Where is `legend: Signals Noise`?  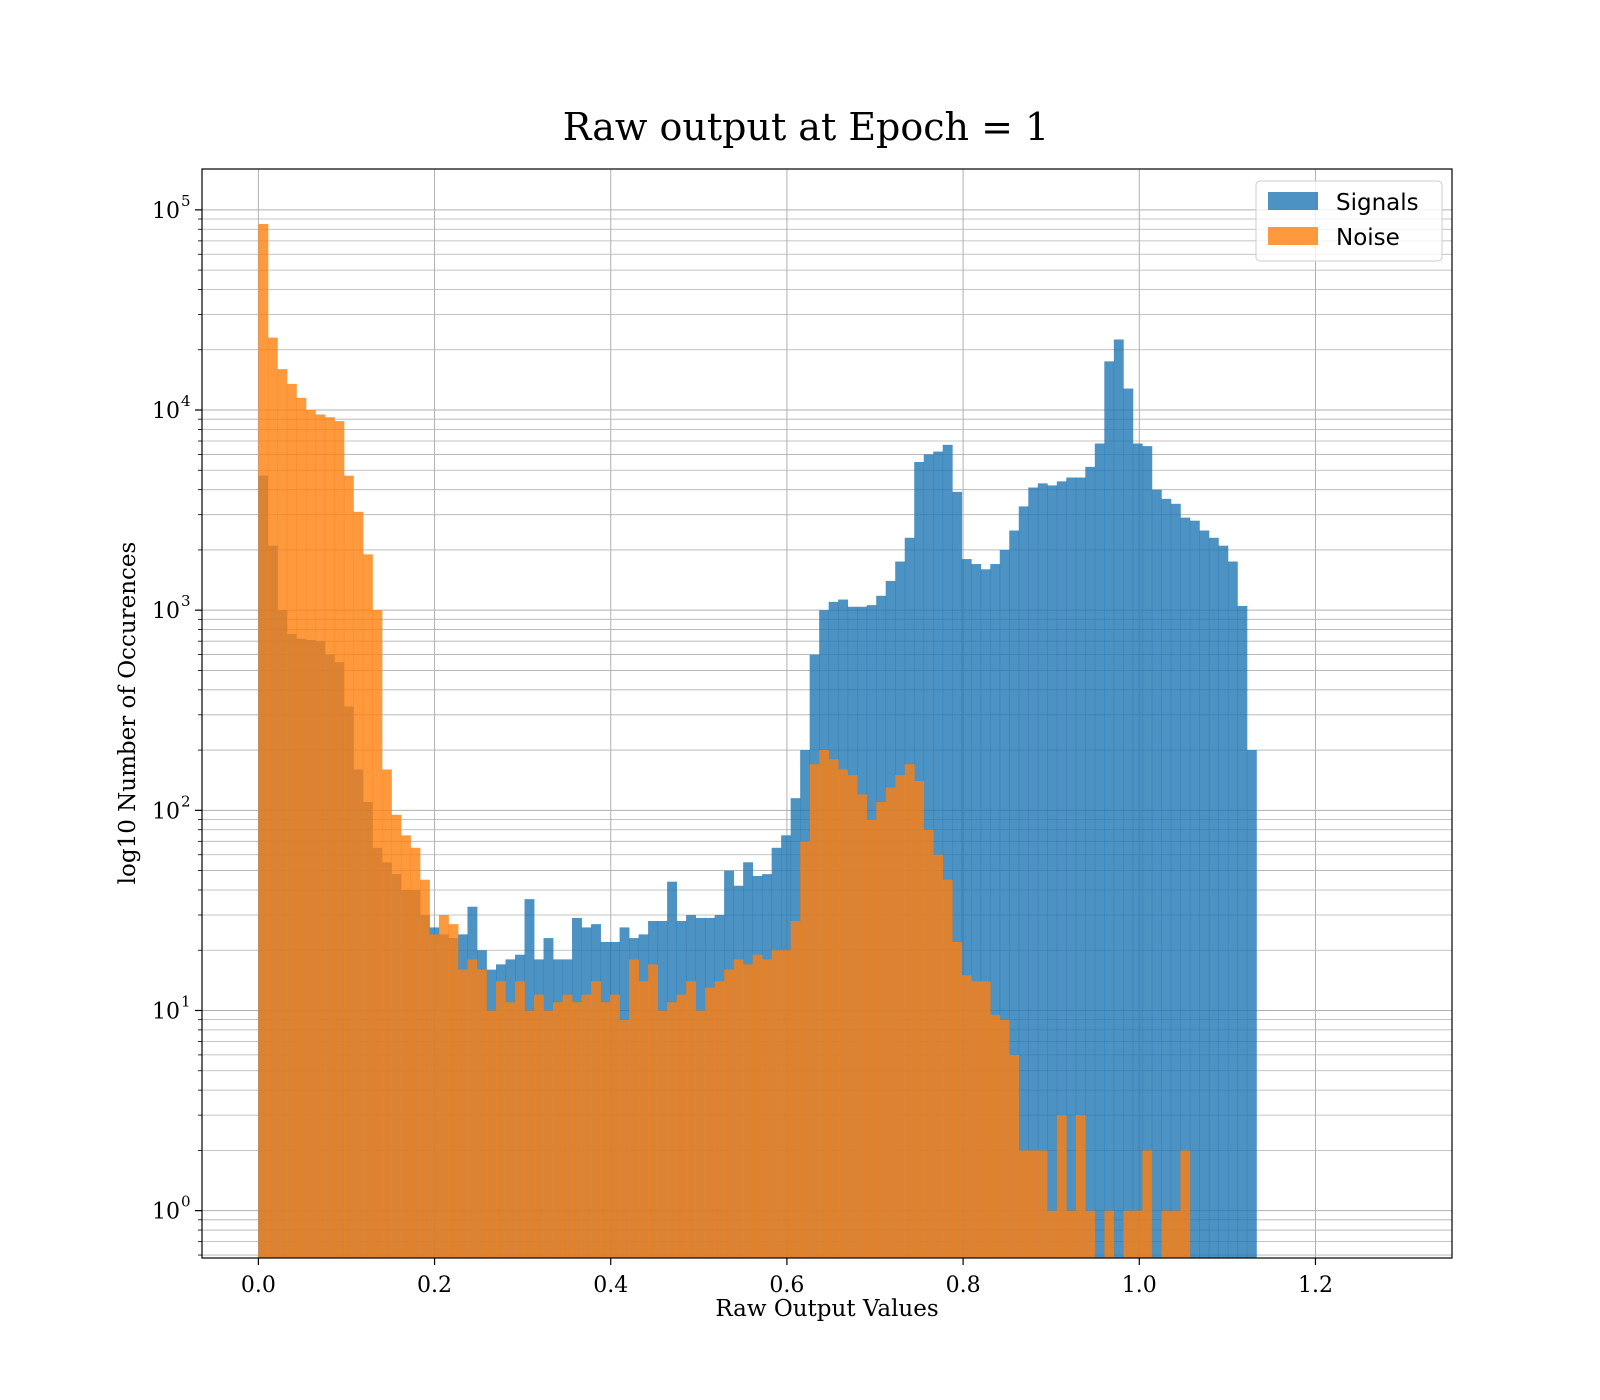
legend: Signals Noise is located at coordinates (1349, 221).